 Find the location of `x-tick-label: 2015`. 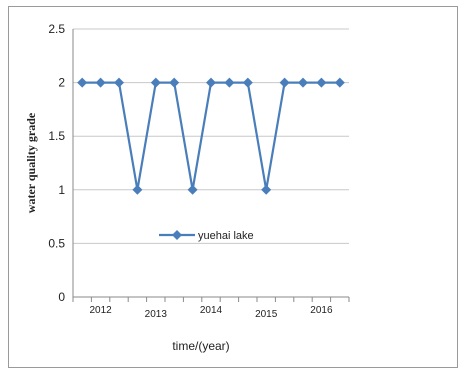

x-tick-label: 2015 is located at coordinates (266, 314).